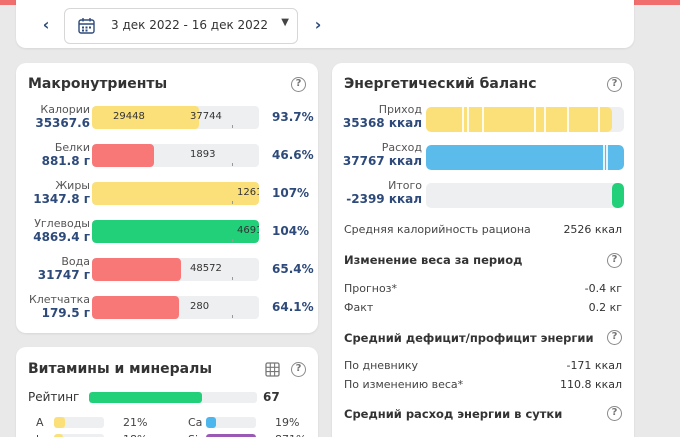 This screenshot has height=437, width=680. What do you see at coordinates (290, 435) in the screenshot?
I see `vitamin-percent: 871%` at bounding box center [290, 435].